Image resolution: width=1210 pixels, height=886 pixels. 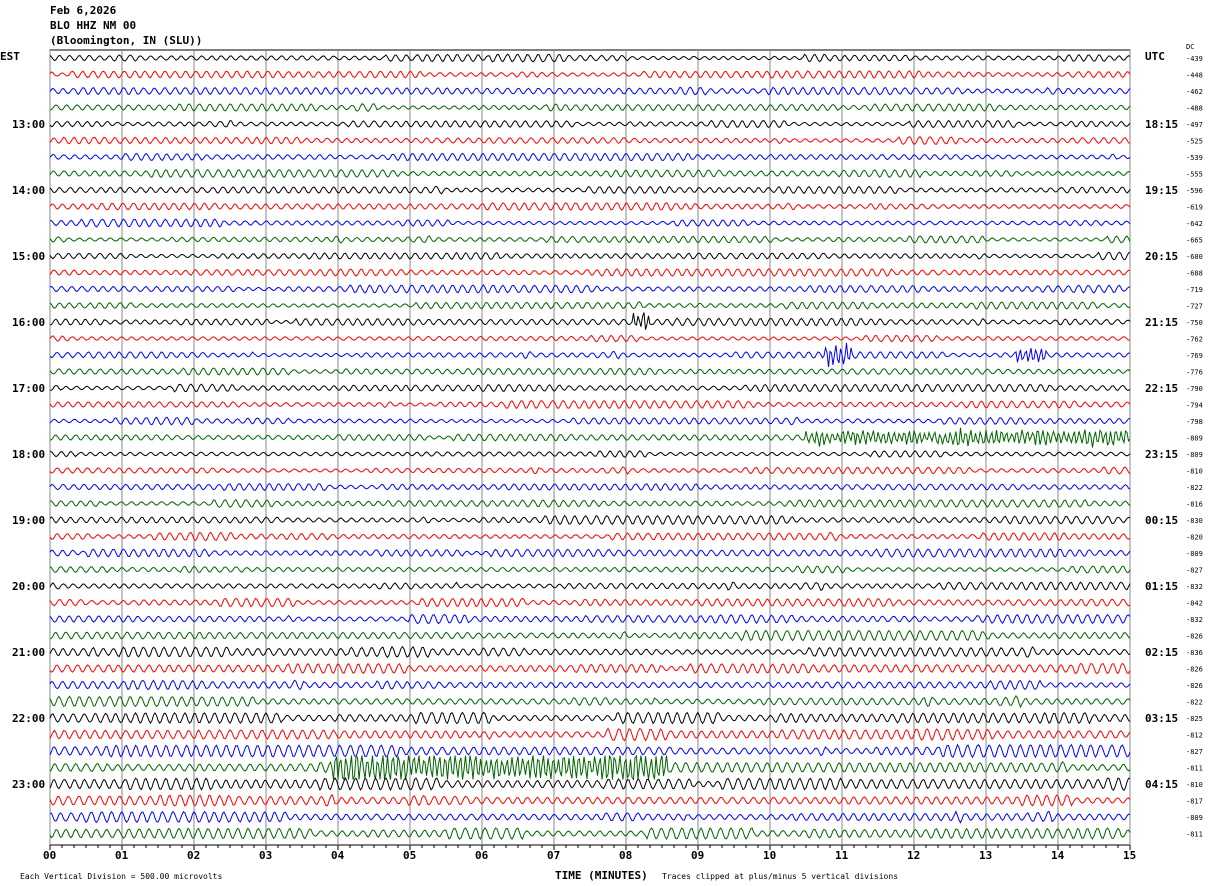 What do you see at coordinates (28, 652) in the screenshot?
I see `est-hour-label: 21:00` at bounding box center [28, 652].